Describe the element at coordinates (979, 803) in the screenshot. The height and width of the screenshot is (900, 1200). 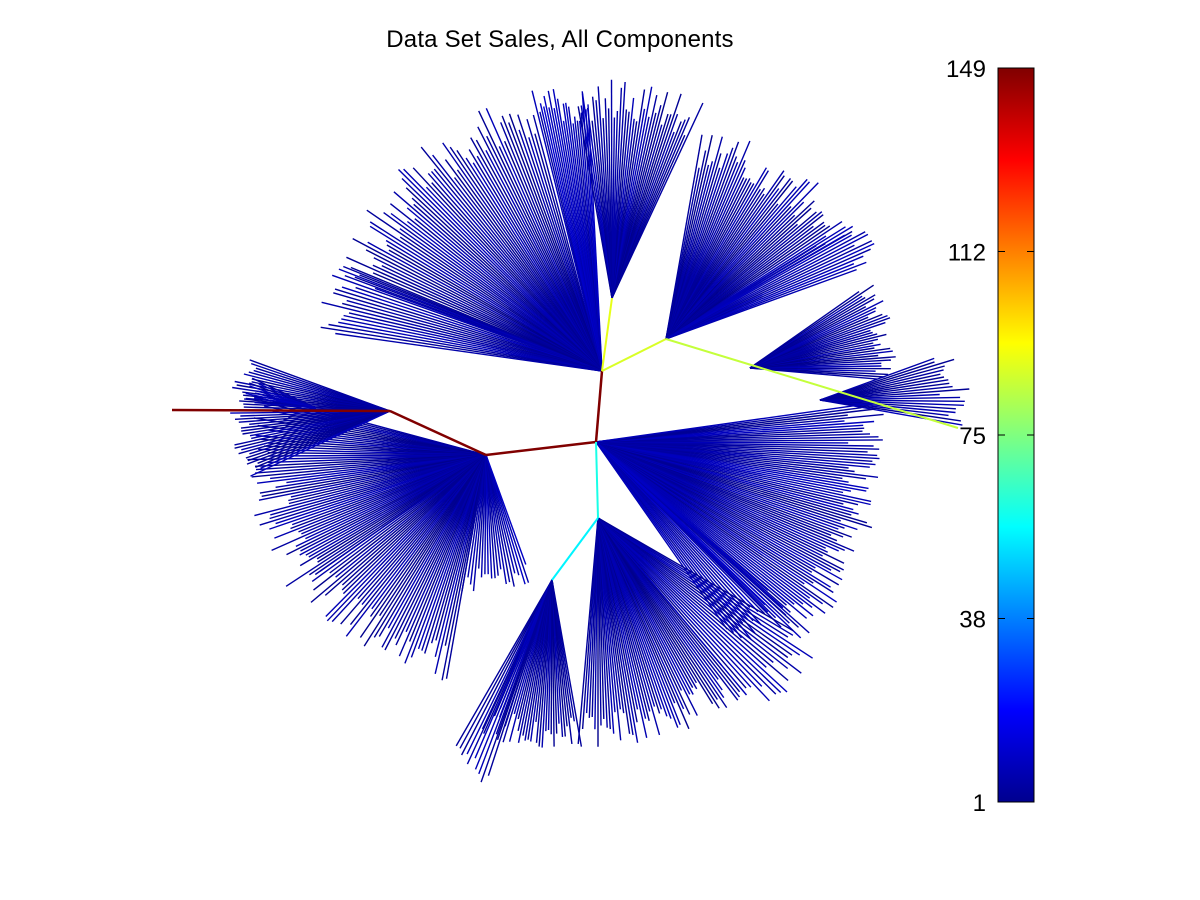
I see `colorbar-tick-label: 1` at that location.